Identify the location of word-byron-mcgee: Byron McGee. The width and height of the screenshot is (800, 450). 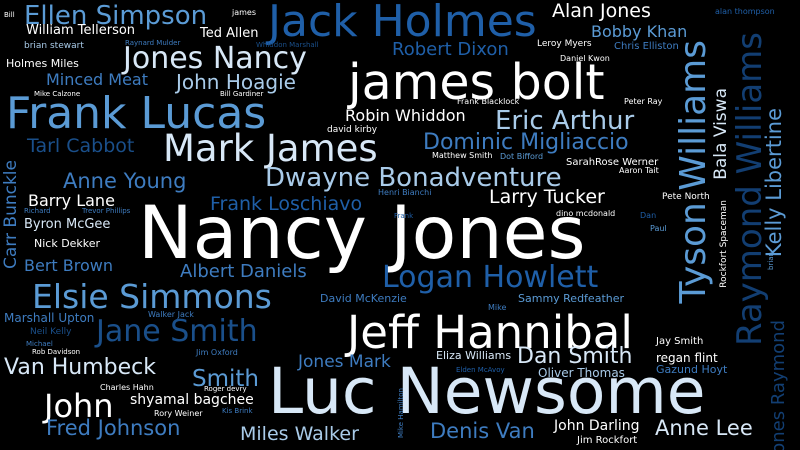
(67, 224).